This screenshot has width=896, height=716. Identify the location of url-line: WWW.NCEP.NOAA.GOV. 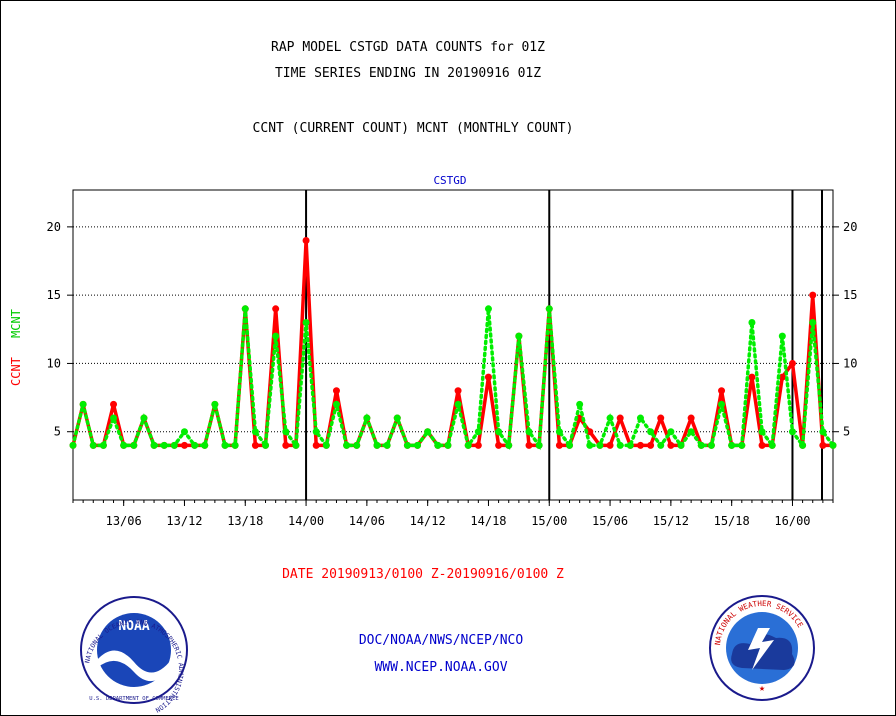
(440, 667).